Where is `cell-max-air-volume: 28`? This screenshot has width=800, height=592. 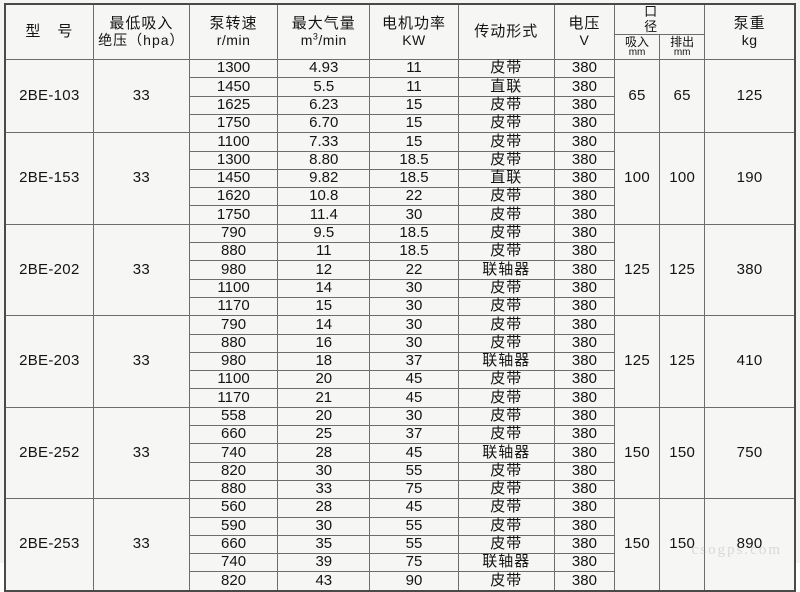
cell-max-air-volume: 28 is located at coordinates (324, 453).